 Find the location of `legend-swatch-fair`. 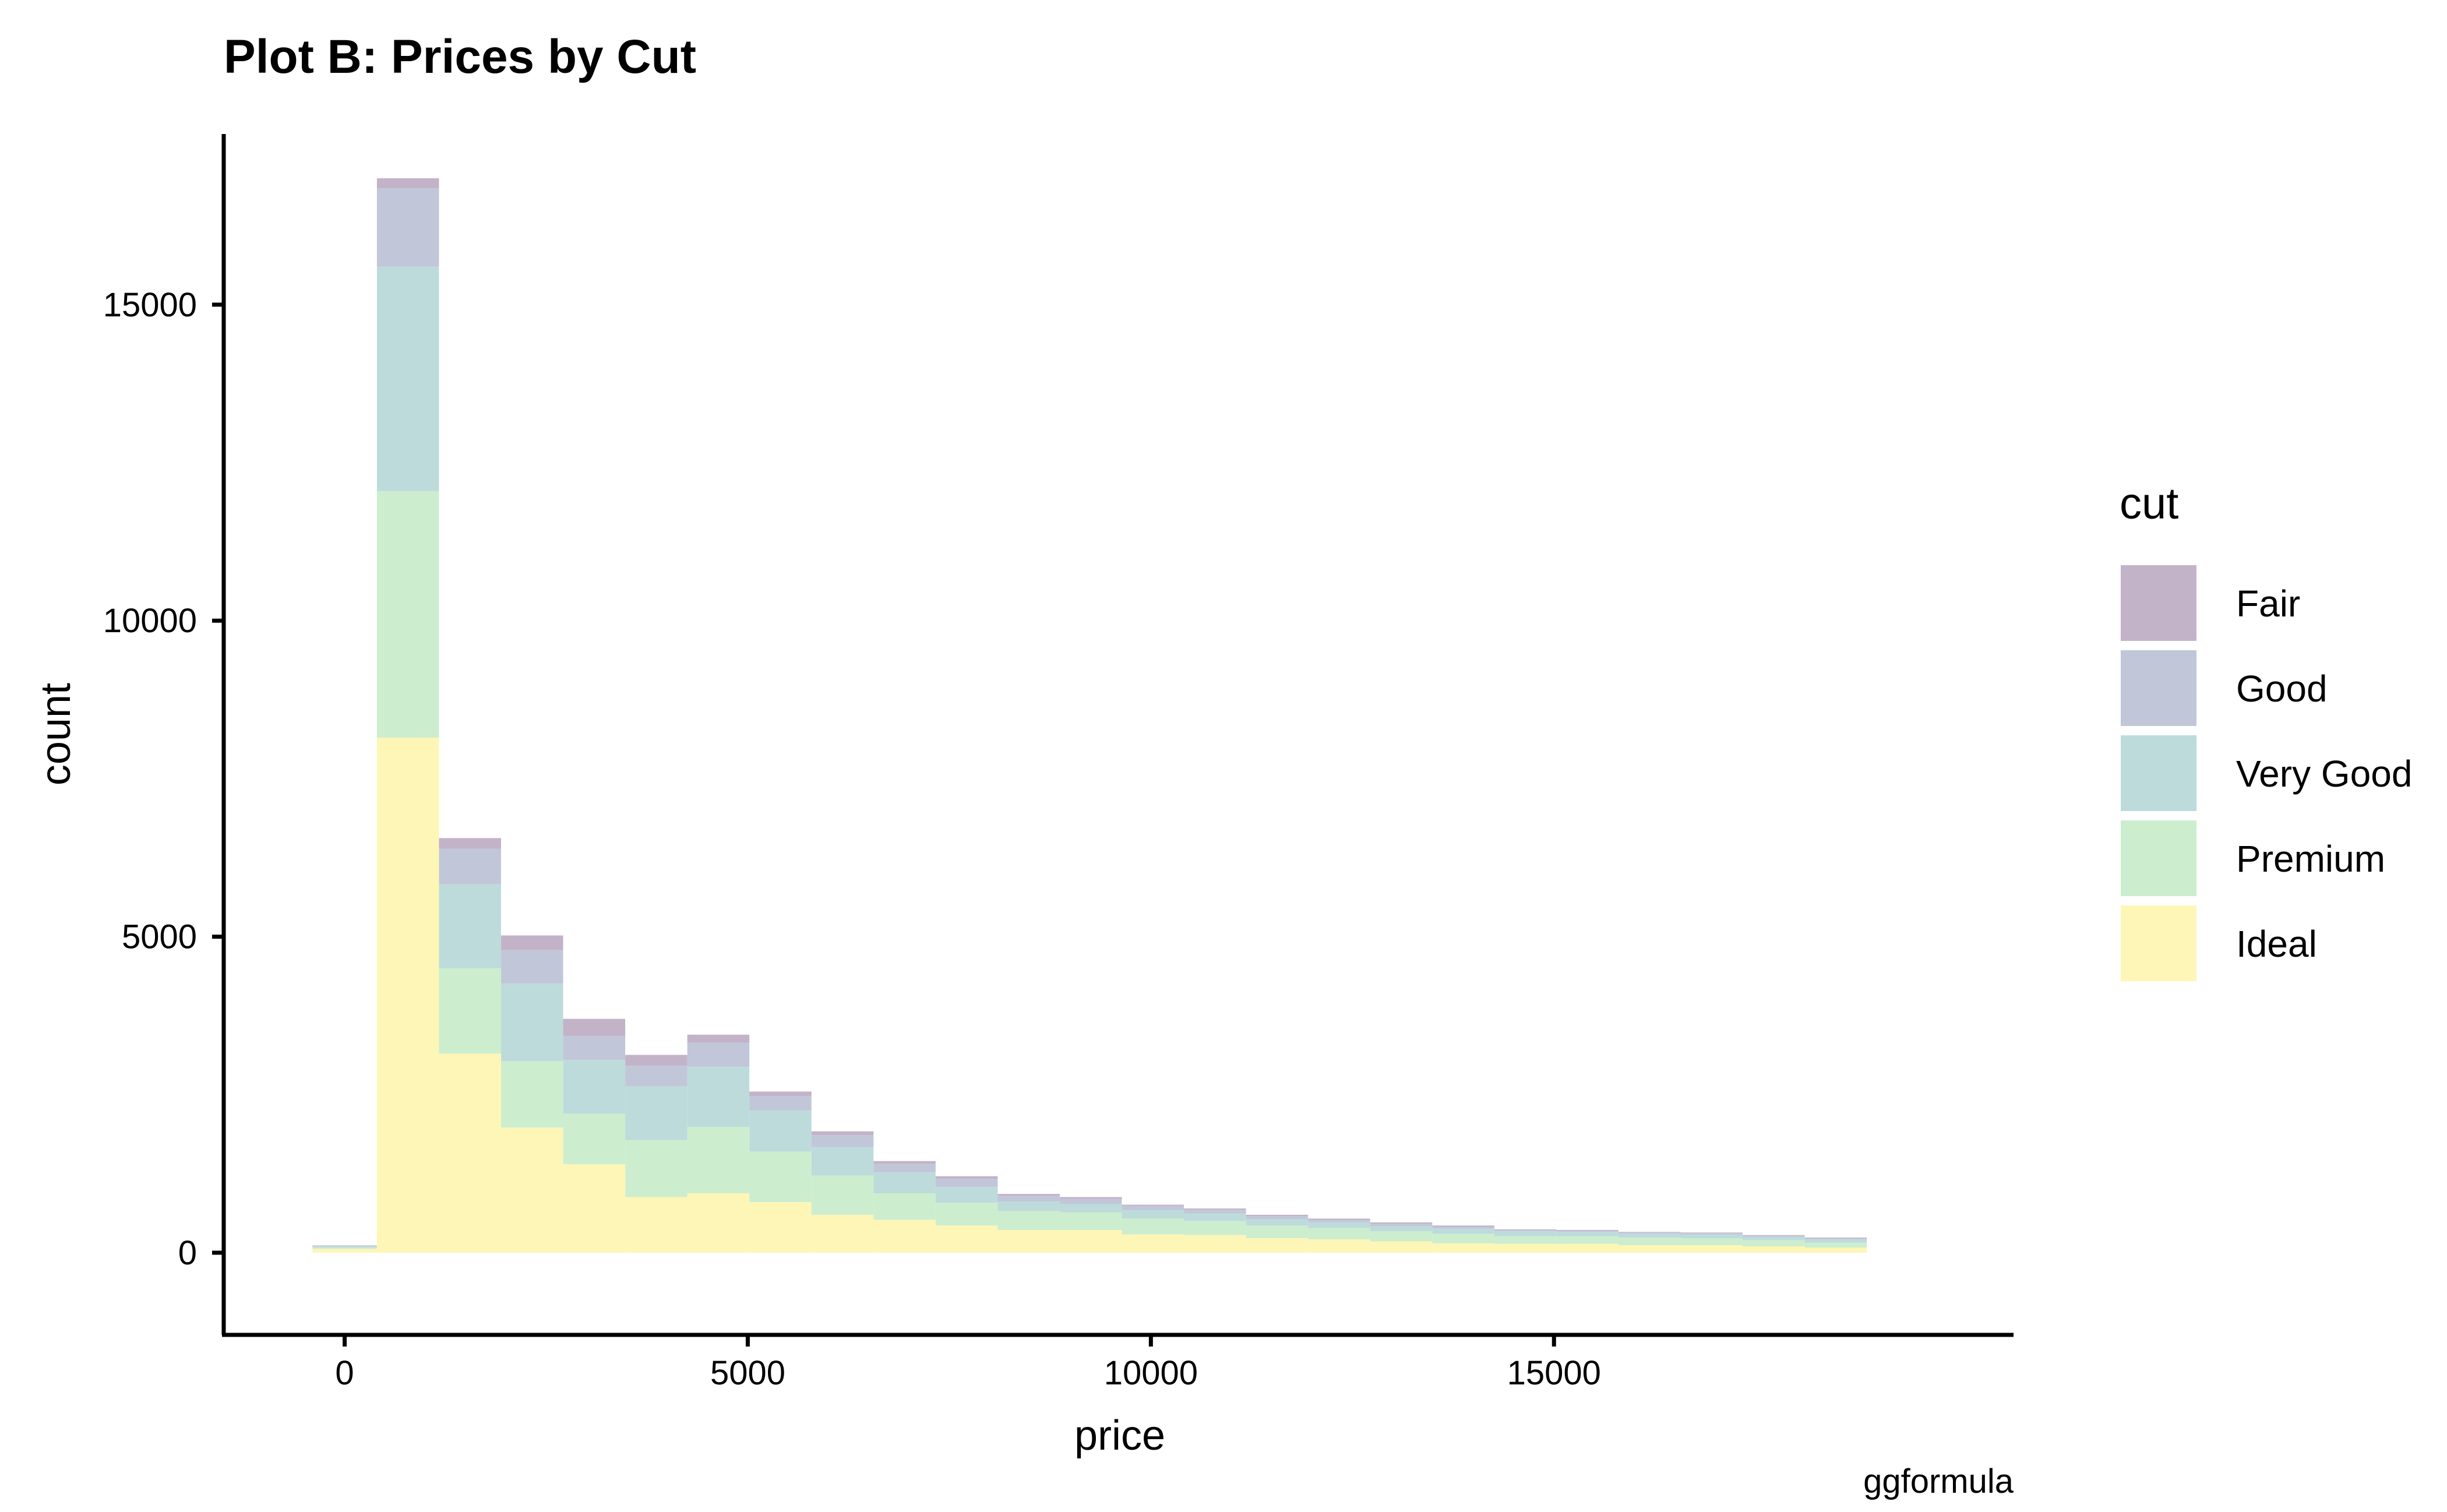

legend-swatch-fair is located at coordinates (2158, 603).